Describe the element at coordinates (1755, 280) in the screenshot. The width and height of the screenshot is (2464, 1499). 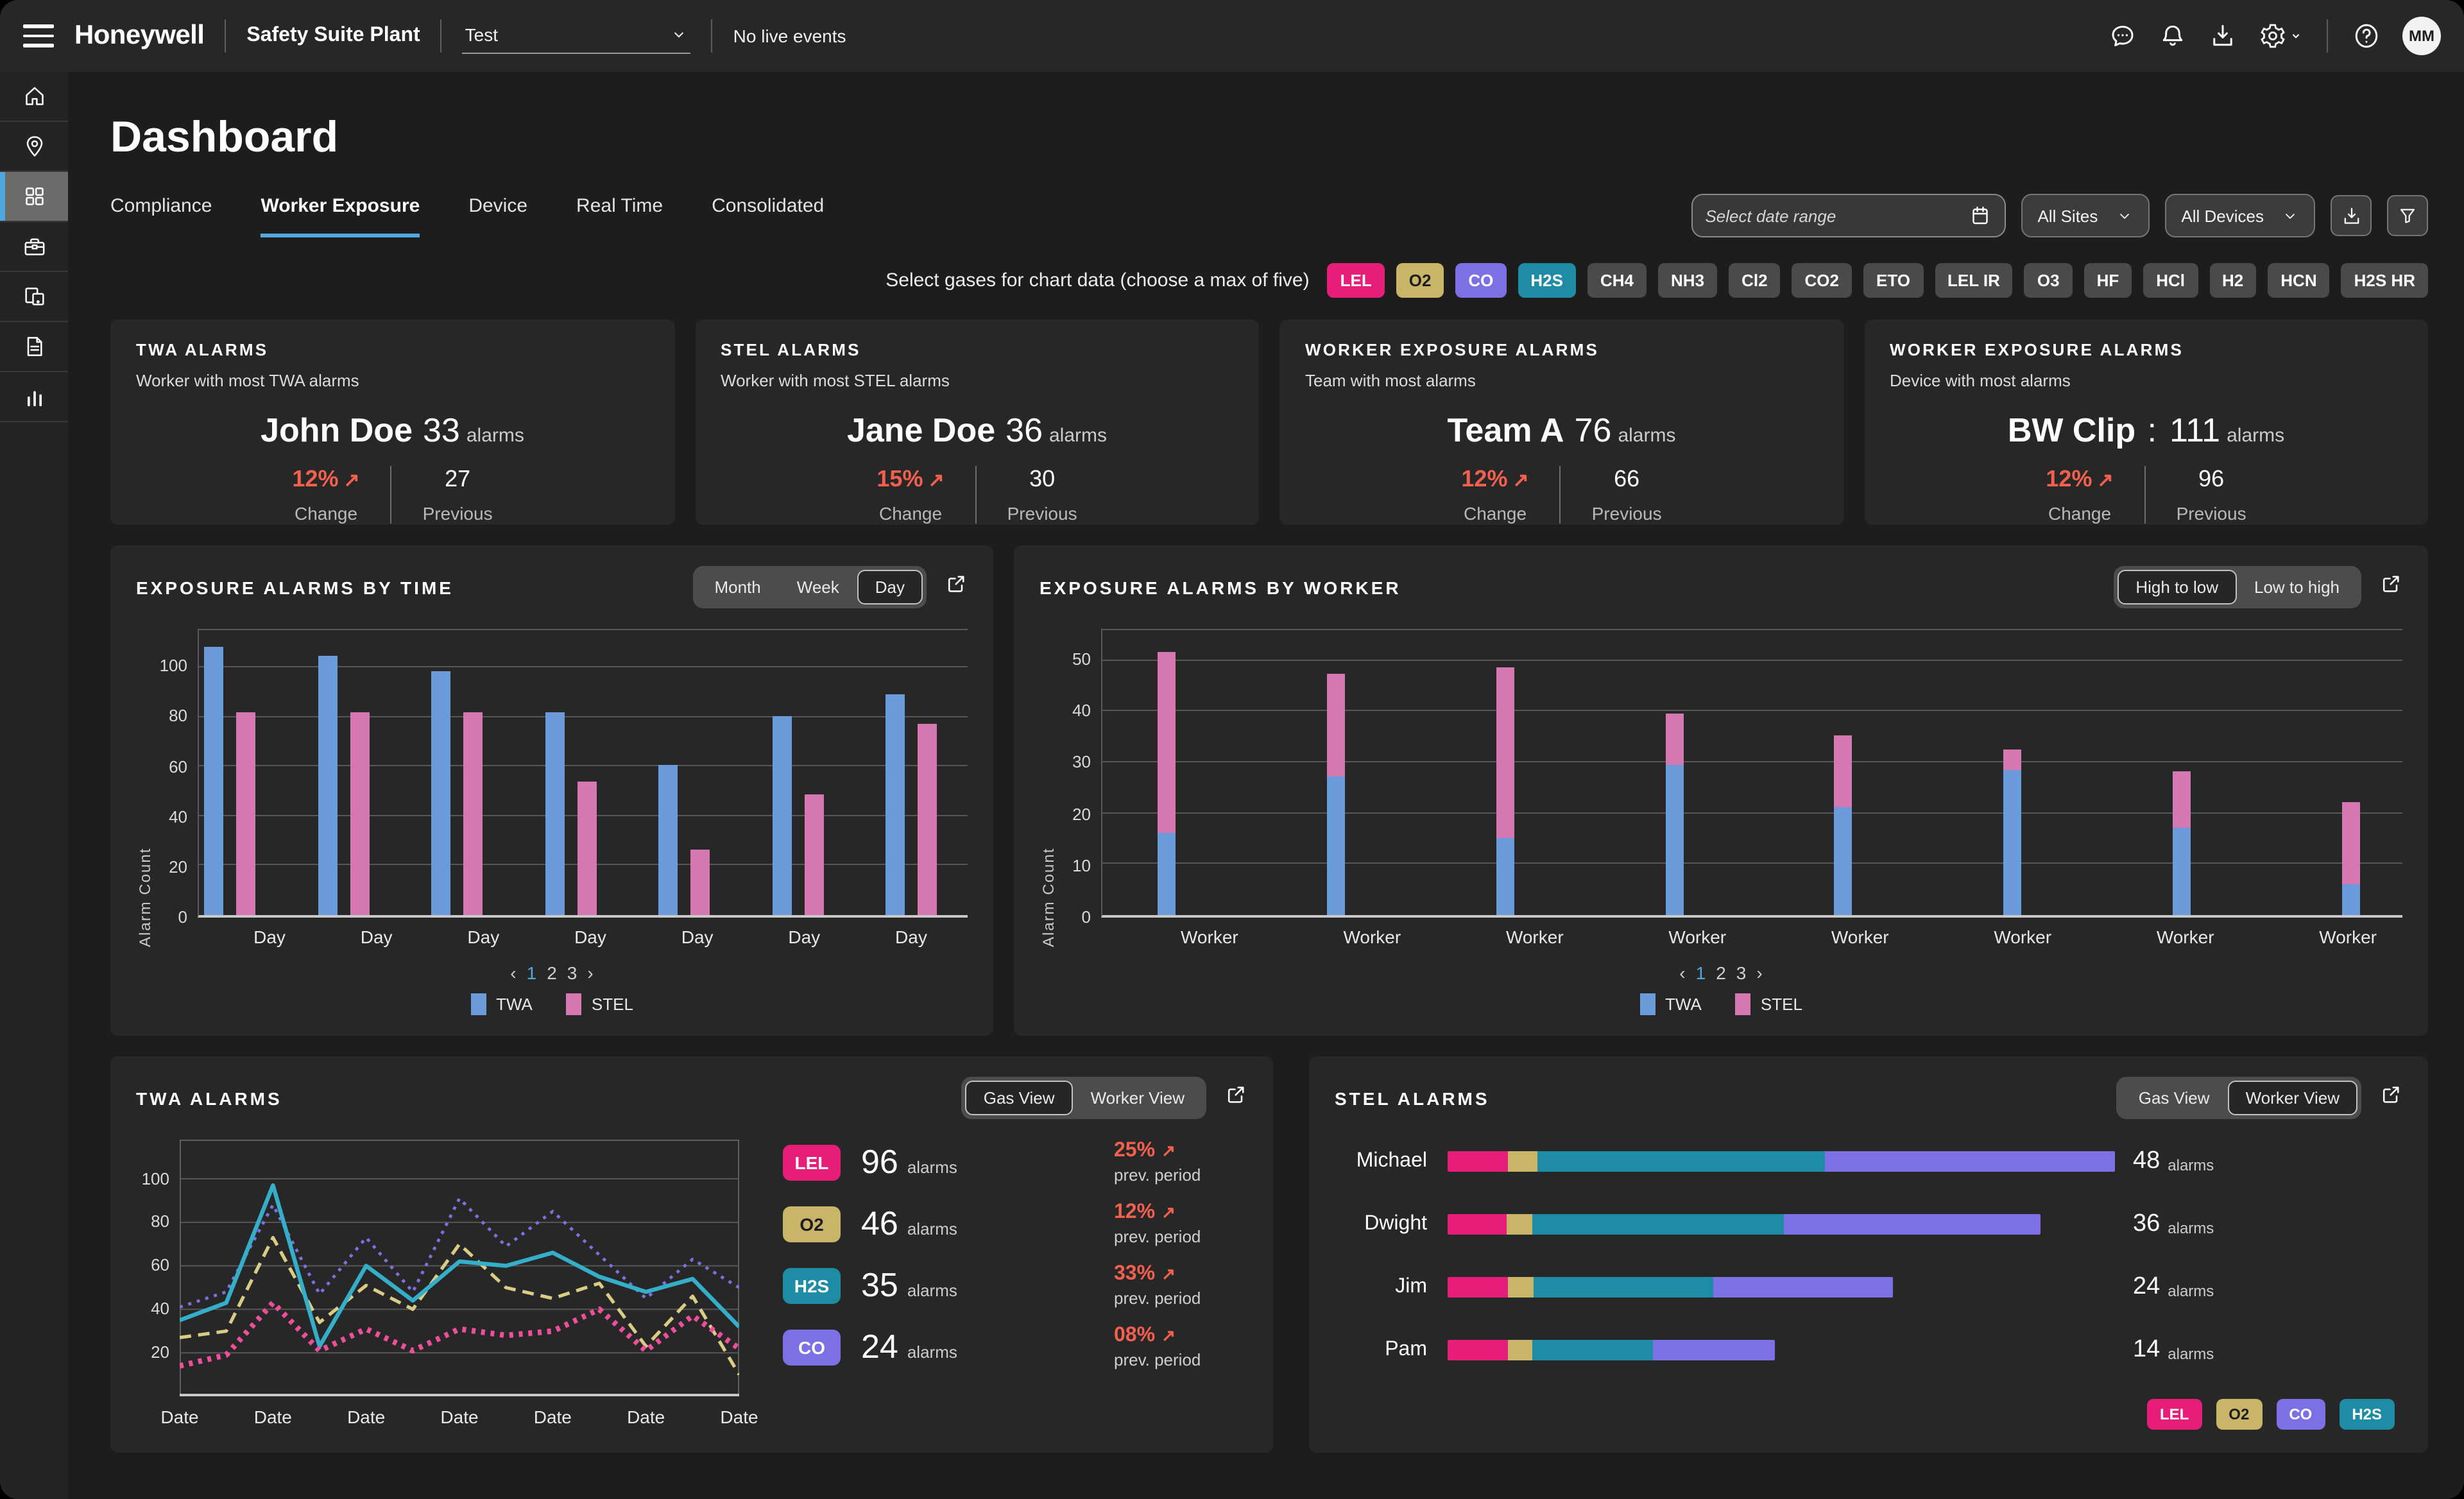
I see `gas-chip-cl2: Cl2` at that location.